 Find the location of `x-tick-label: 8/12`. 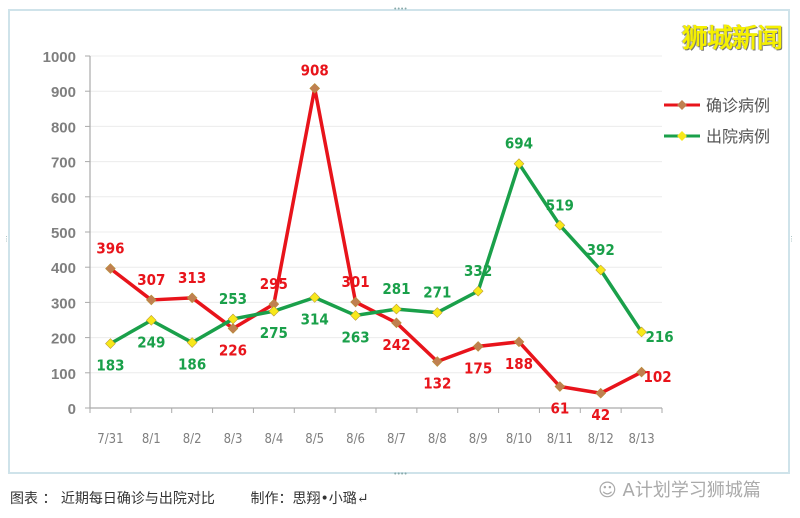

x-tick-label: 8/12 is located at coordinates (601, 439).